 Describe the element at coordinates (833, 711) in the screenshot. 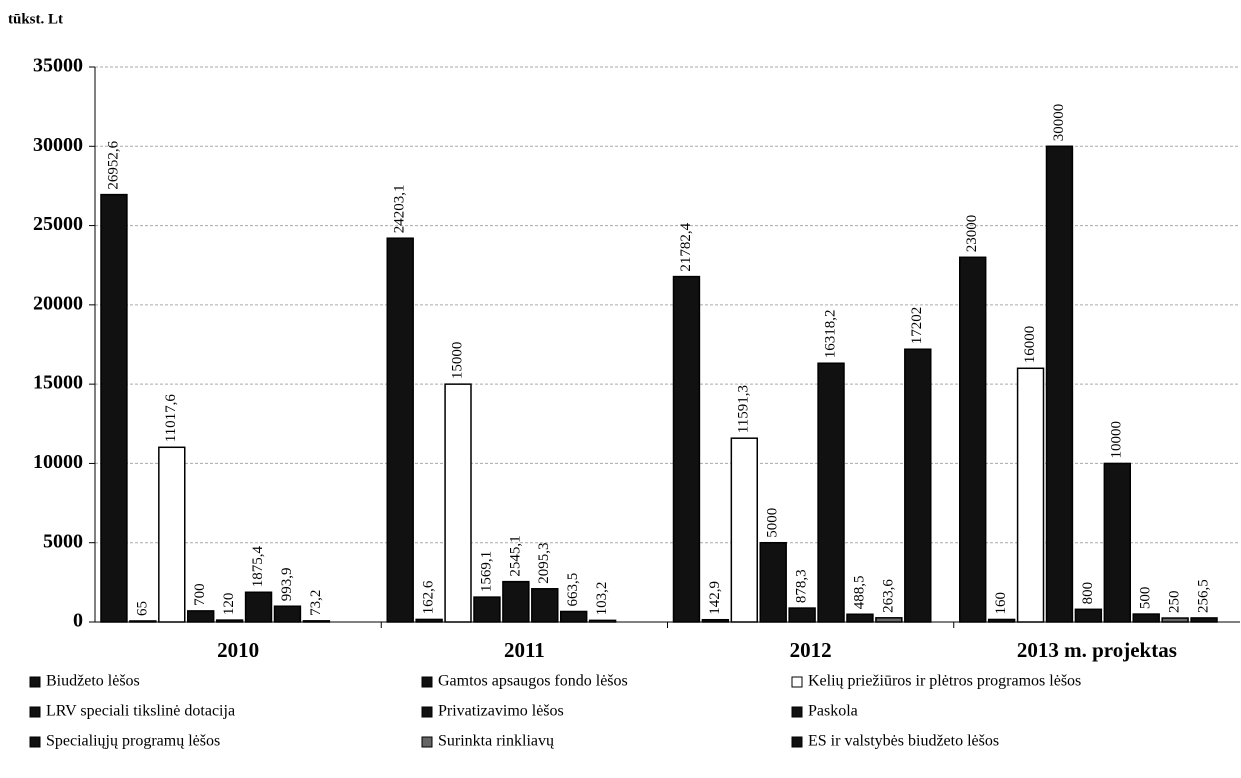

I see `legend-label: Paskola` at that location.